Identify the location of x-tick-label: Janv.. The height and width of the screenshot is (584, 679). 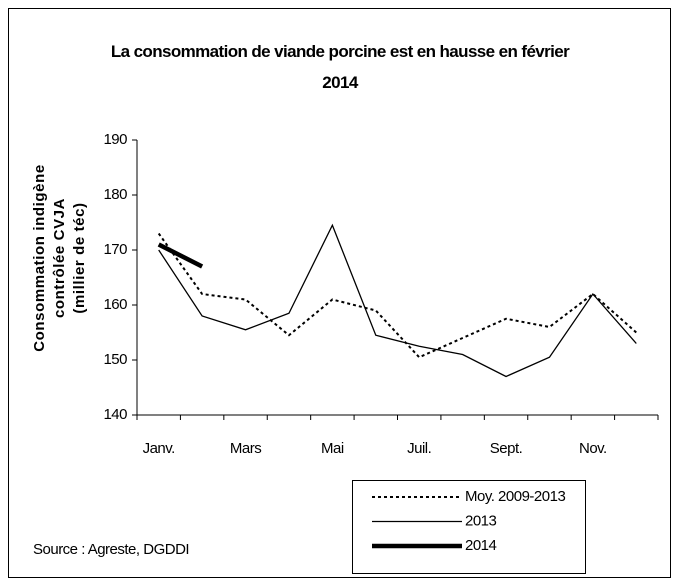
(159, 448).